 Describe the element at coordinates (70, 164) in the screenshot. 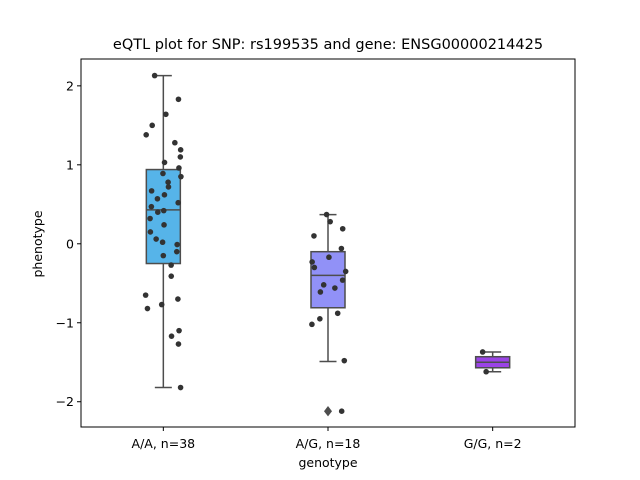

I see `y-tick-label: 1` at that location.